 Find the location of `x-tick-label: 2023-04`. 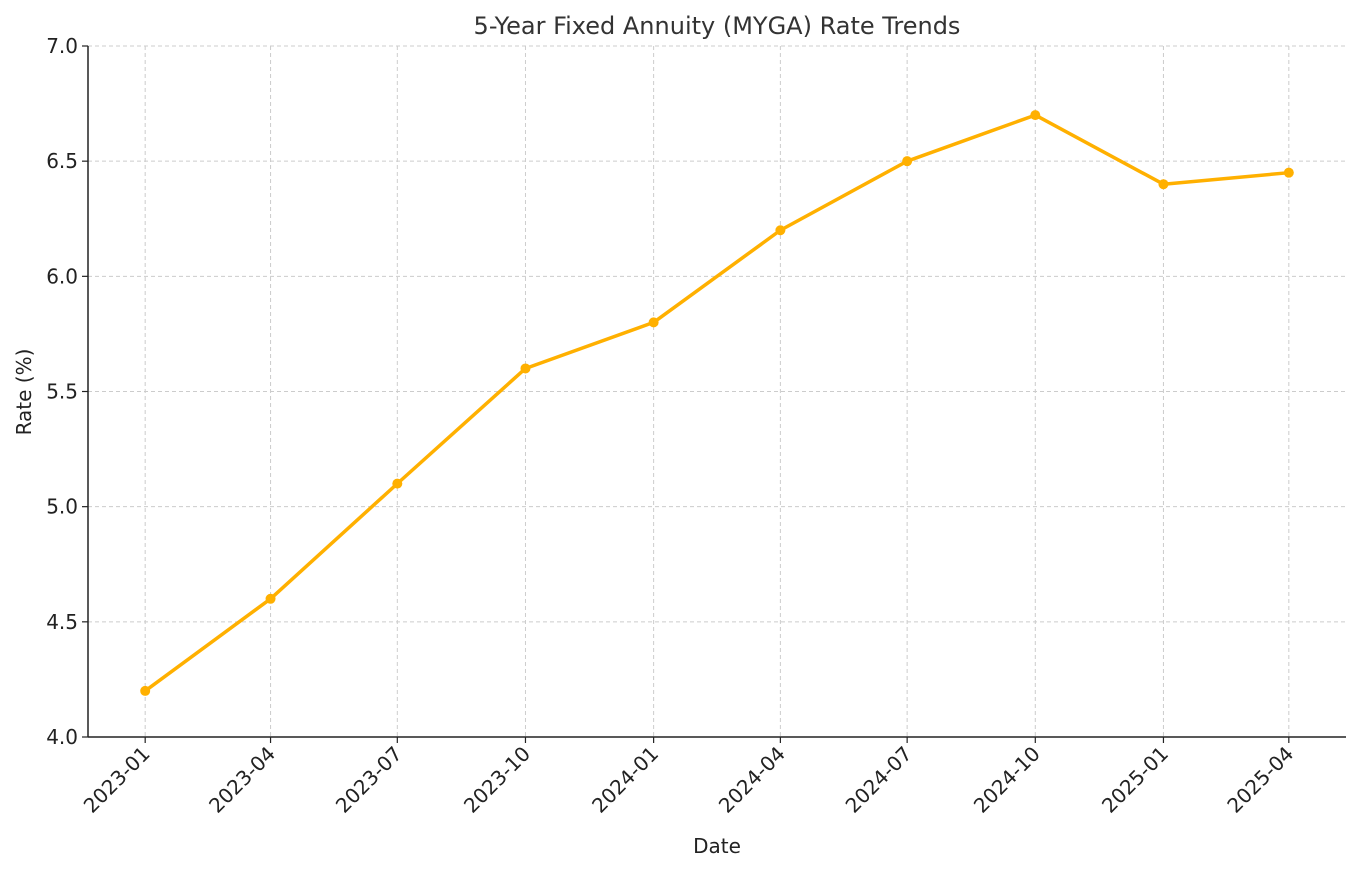

x-tick-label: 2023-04 is located at coordinates (242, 780).